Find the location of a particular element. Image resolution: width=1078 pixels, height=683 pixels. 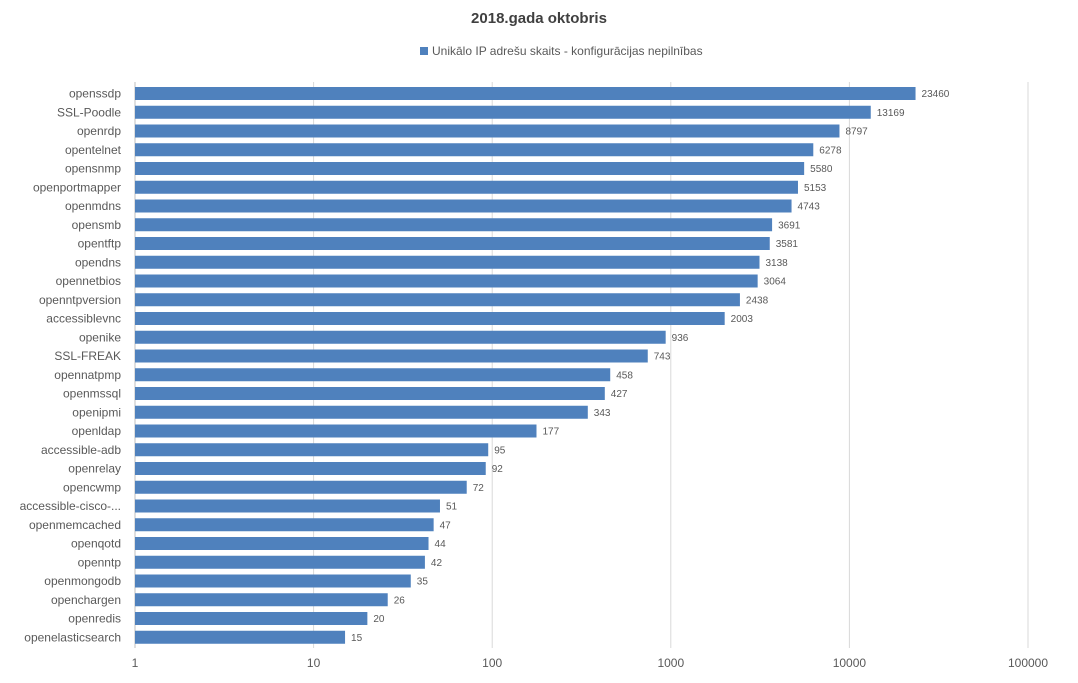

data-label: 3581 is located at coordinates (787, 244).